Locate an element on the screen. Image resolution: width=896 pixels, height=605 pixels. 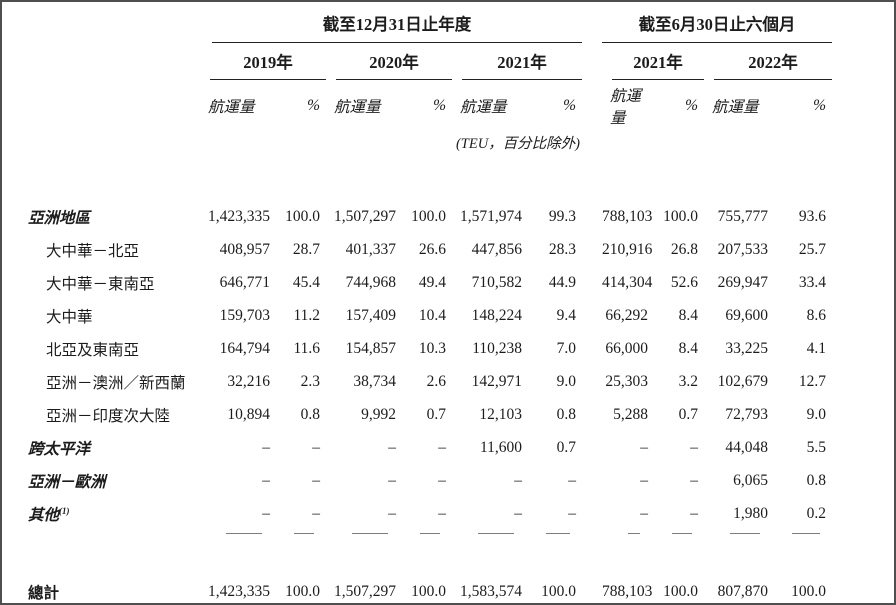
cell: 1,423,335 is located at coordinates (239, 588).